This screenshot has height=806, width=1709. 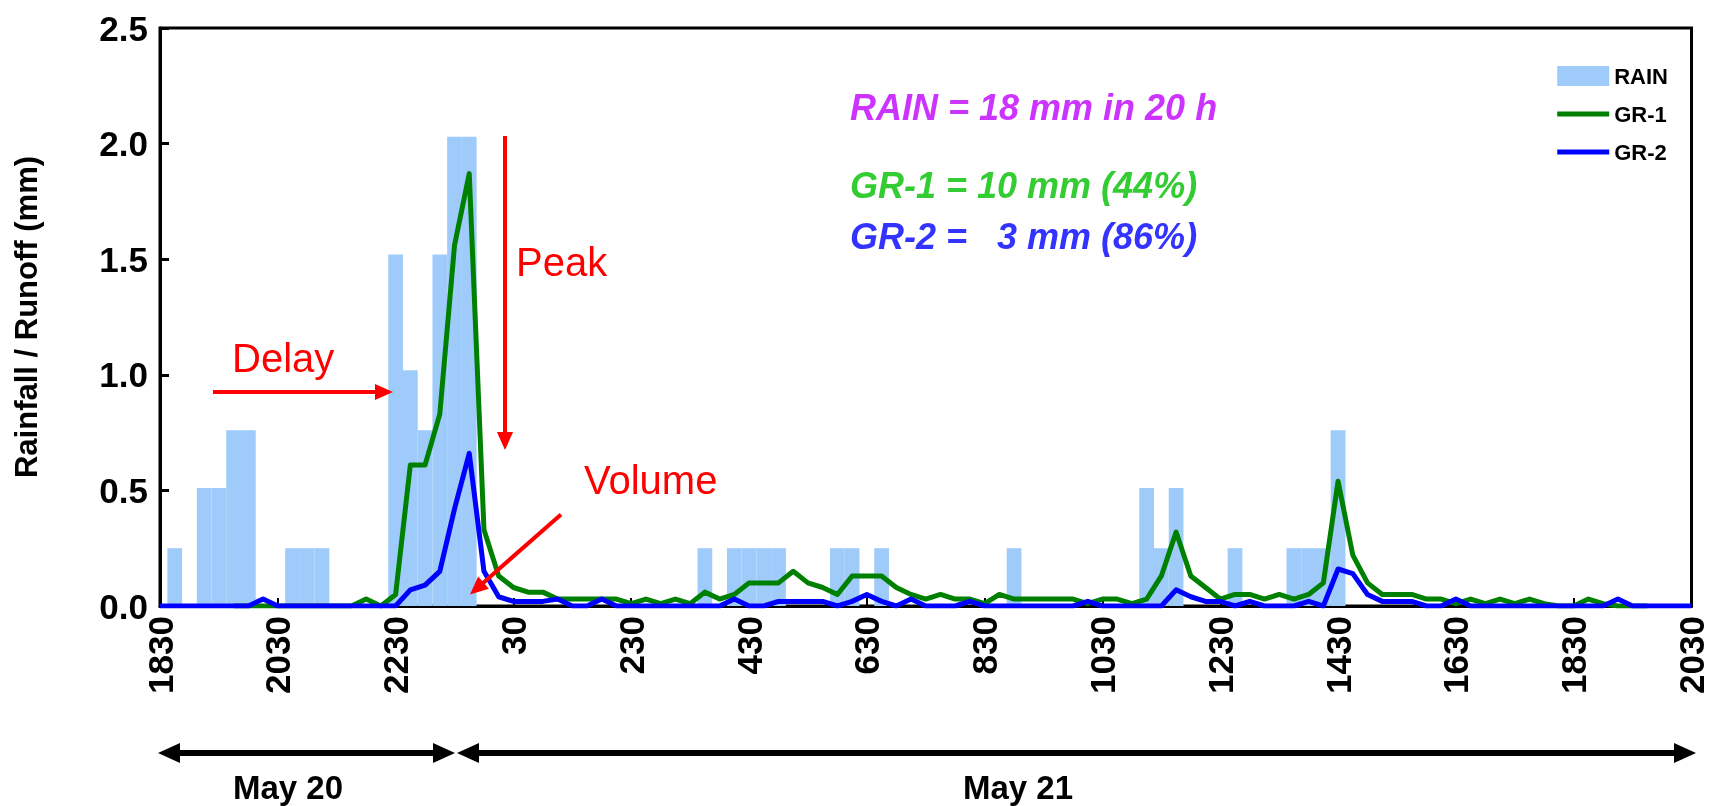 I want to click on x-tick-label: 1230, so click(x=1220, y=655).